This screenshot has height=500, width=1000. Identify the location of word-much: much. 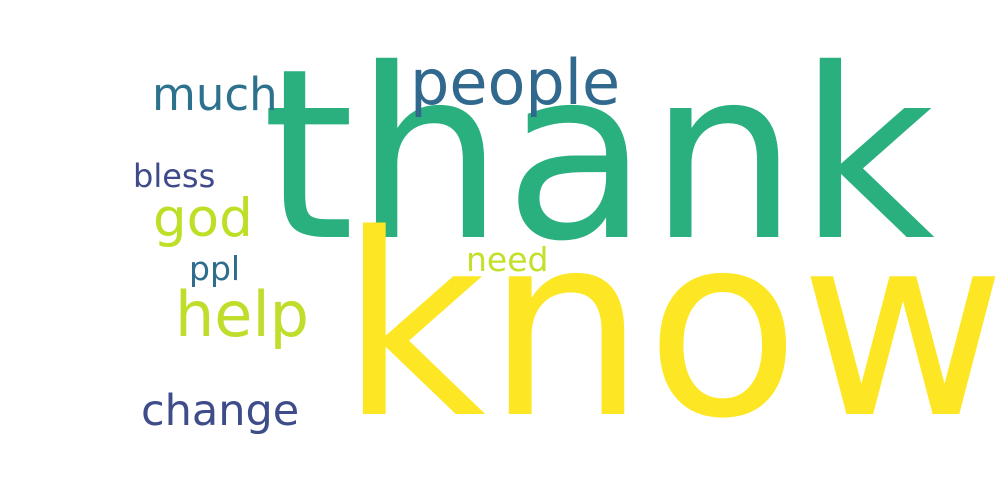
(215, 94).